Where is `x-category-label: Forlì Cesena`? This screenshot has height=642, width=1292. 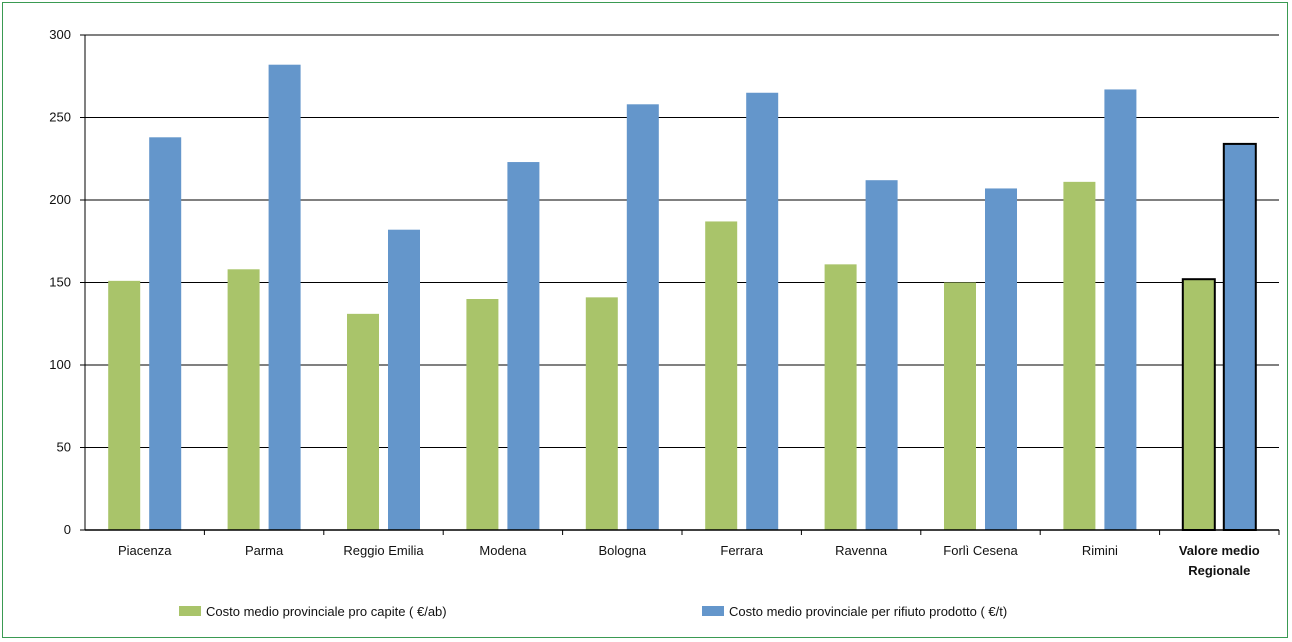
x-category-label: Forlì Cesena is located at coordinates (980, 550).